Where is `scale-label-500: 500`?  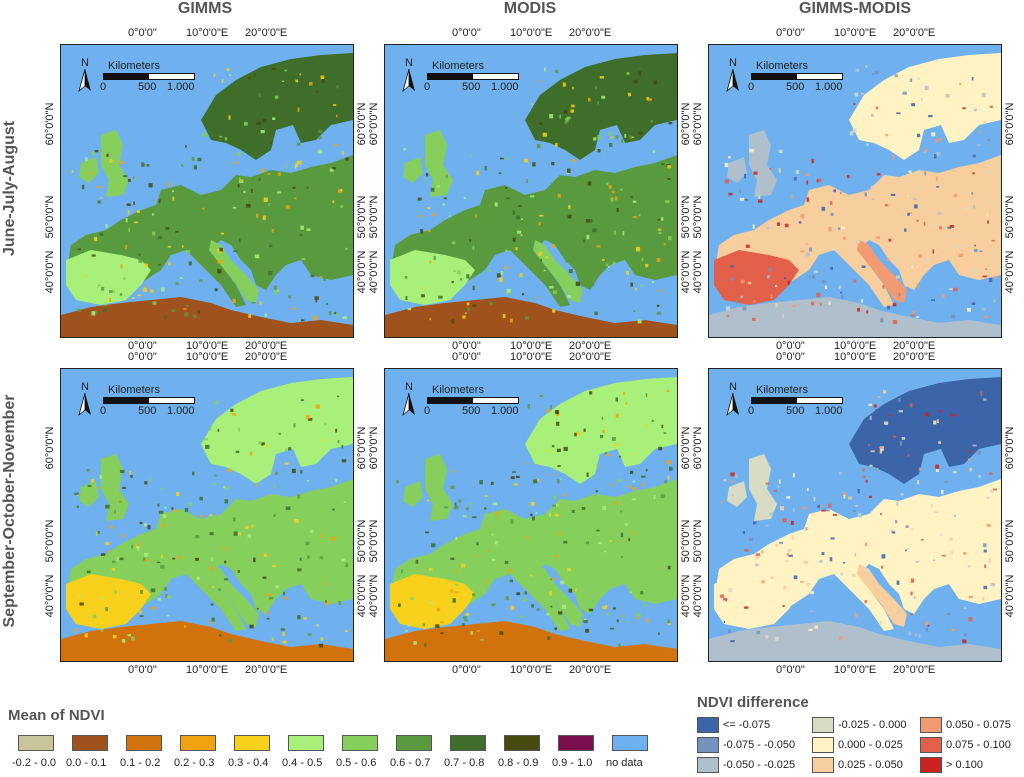
scale-label-500: 500 is located at coordinates (471, 87).